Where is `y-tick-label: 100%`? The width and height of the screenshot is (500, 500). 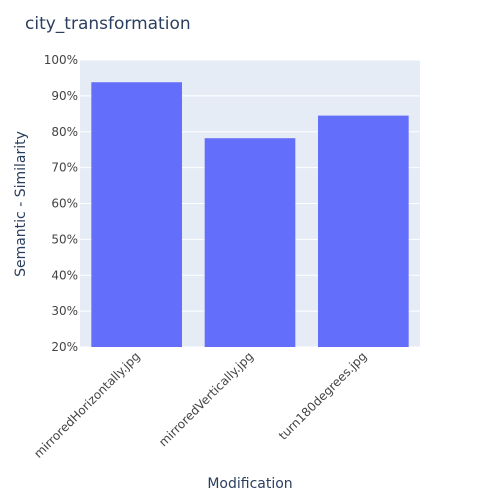 y-tick-label: 100% is located at coordinates (61, 60).